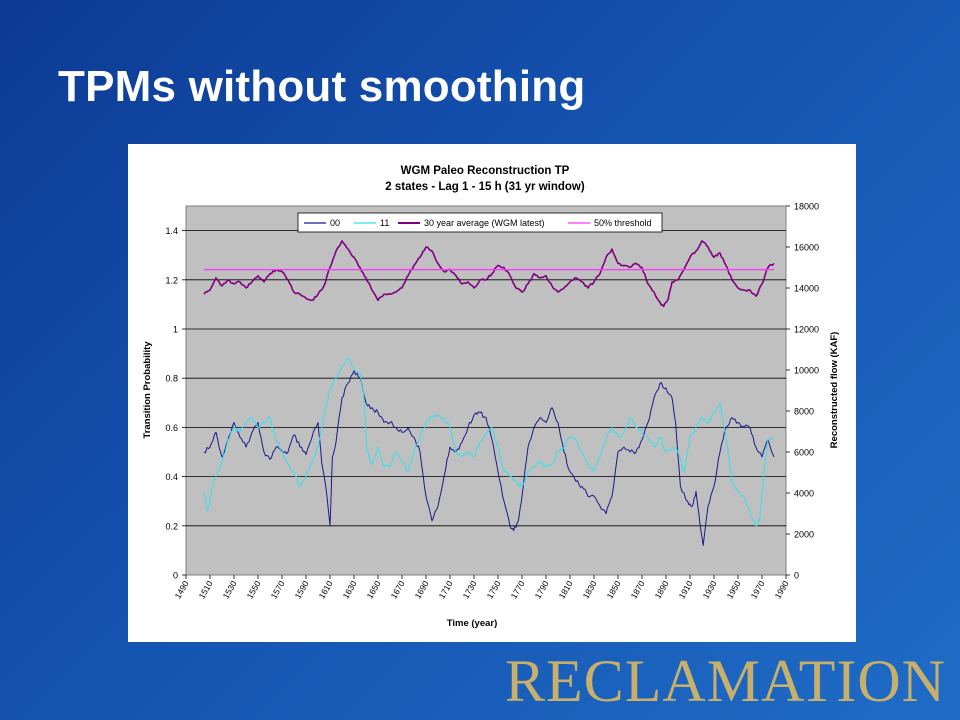  What do you see at coordinates (374, 590) in the screenshot?
I see `x-tick-label: 1650` at bounding box center [374, 590].